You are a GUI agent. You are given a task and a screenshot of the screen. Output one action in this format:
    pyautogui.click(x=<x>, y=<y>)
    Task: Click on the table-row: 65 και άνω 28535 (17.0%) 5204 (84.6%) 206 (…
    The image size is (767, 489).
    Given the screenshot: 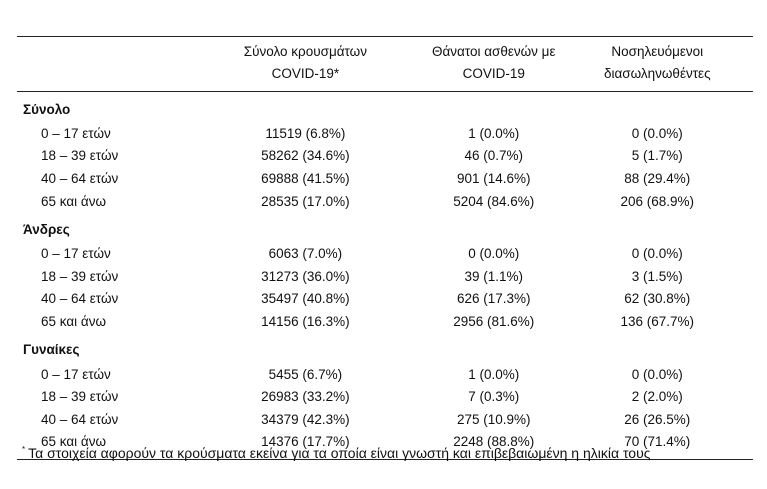 What is the action you would take?
    pyautogui.click(x=385, y=201)
    